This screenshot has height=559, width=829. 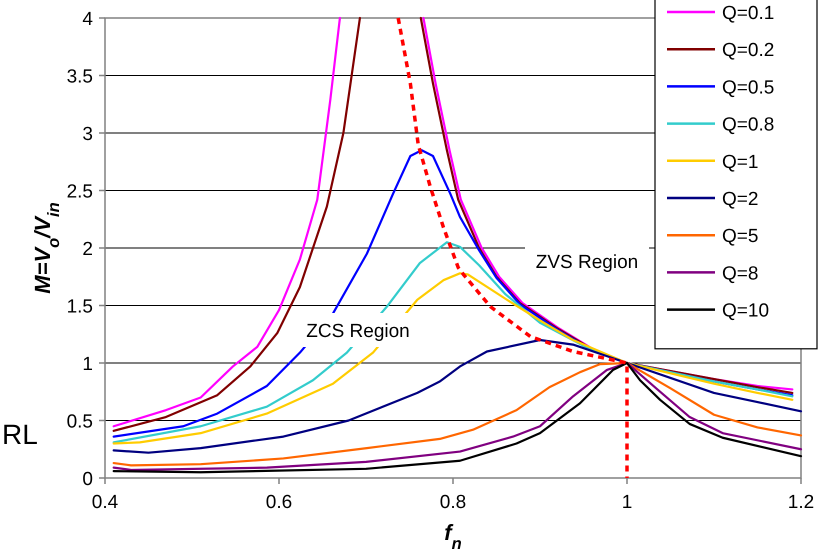 What do you see at coordinates (20, 434) in the screenshot?
I see `text: RL` at bounding box center [20, 434].